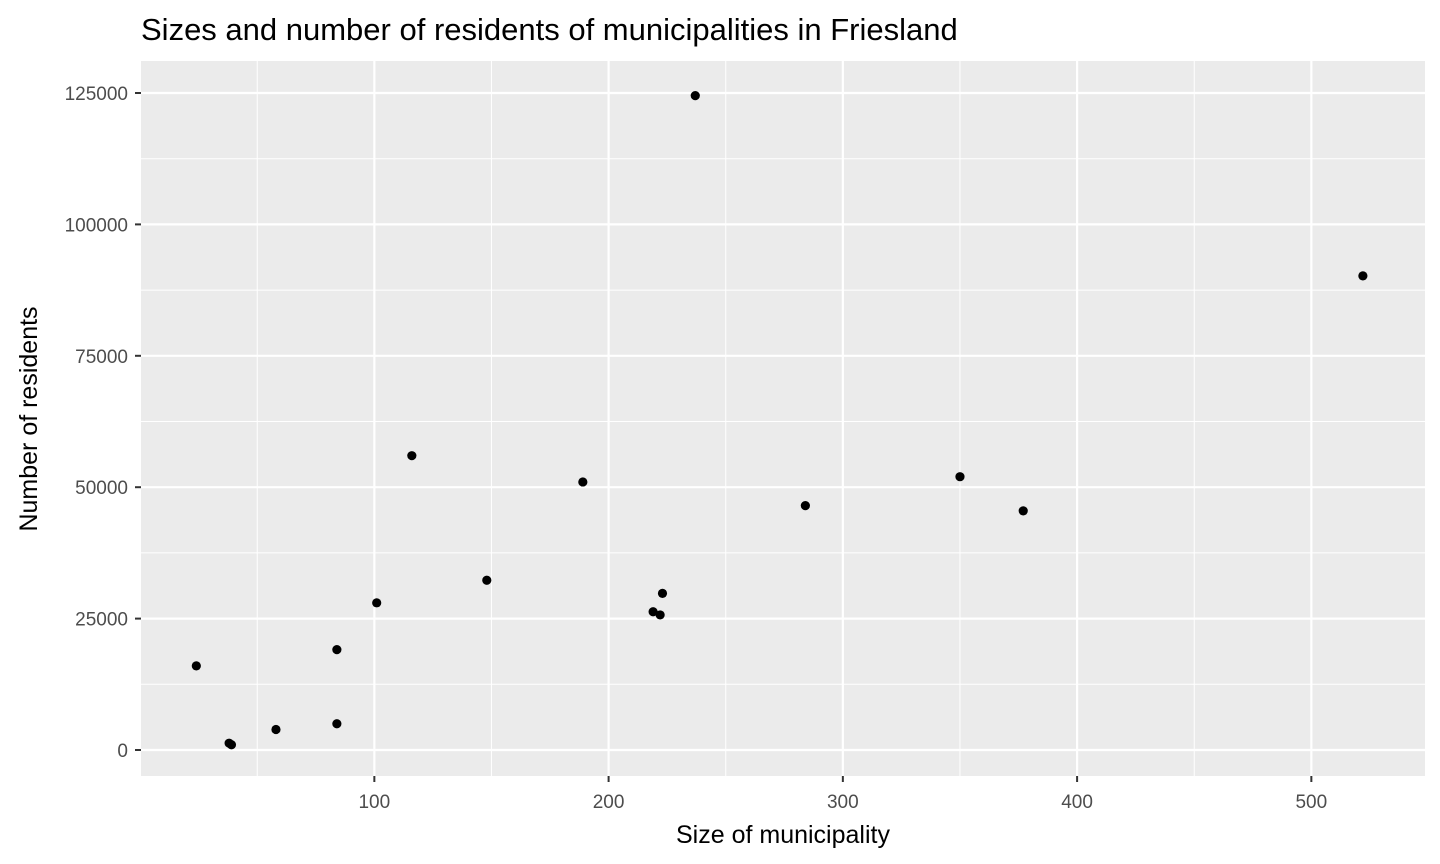  Describe the element at coordinates (101, 488) in the screenshot. I see `y-tick-label: 50000` at that location.